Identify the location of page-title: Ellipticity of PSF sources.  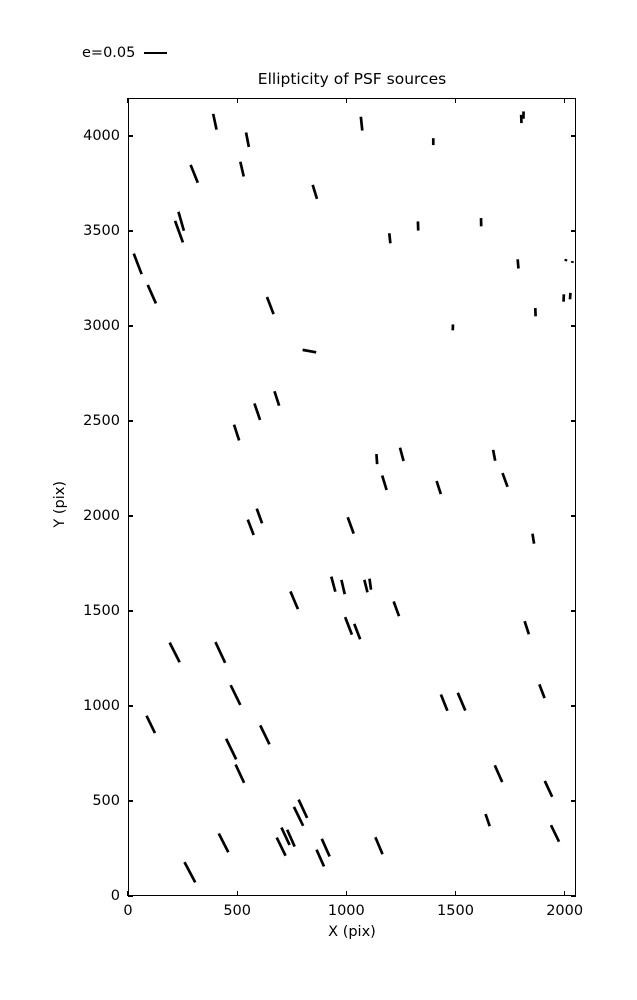
(352, 79).